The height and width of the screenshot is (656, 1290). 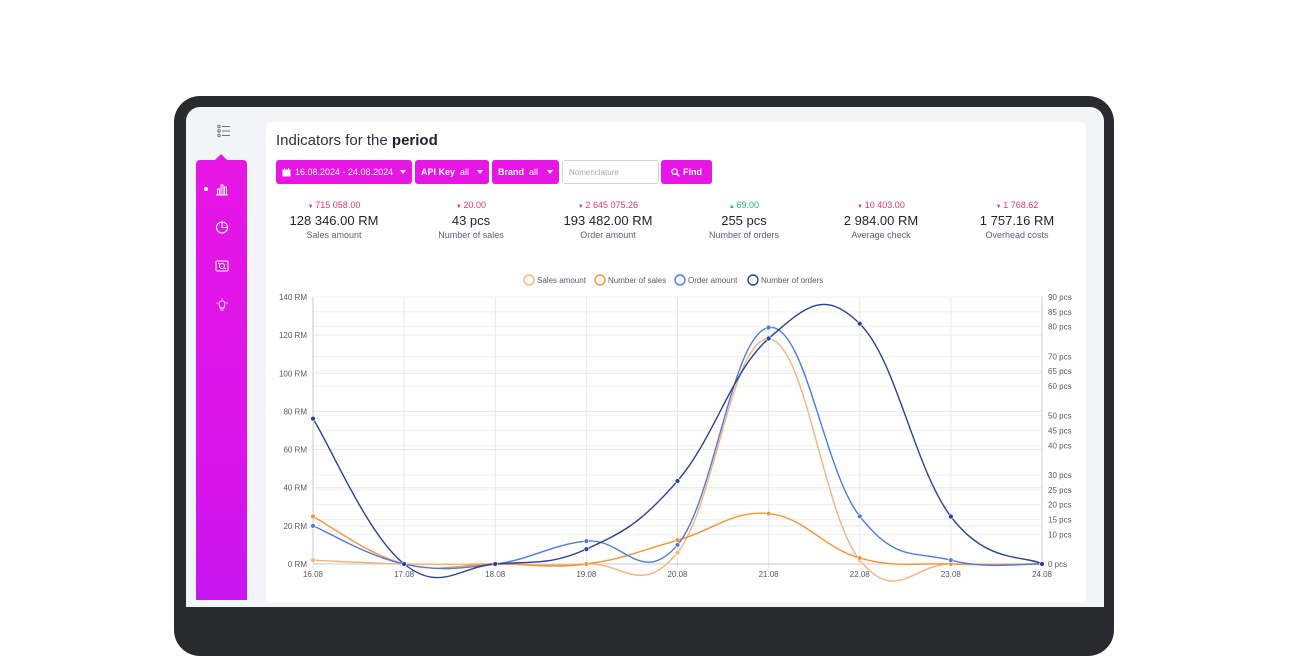 What do you see at coordinates (1060, 416) in the screenshot?
I see `y-right-tick-label: 50 pcs` at bounding box center [1060, 416].